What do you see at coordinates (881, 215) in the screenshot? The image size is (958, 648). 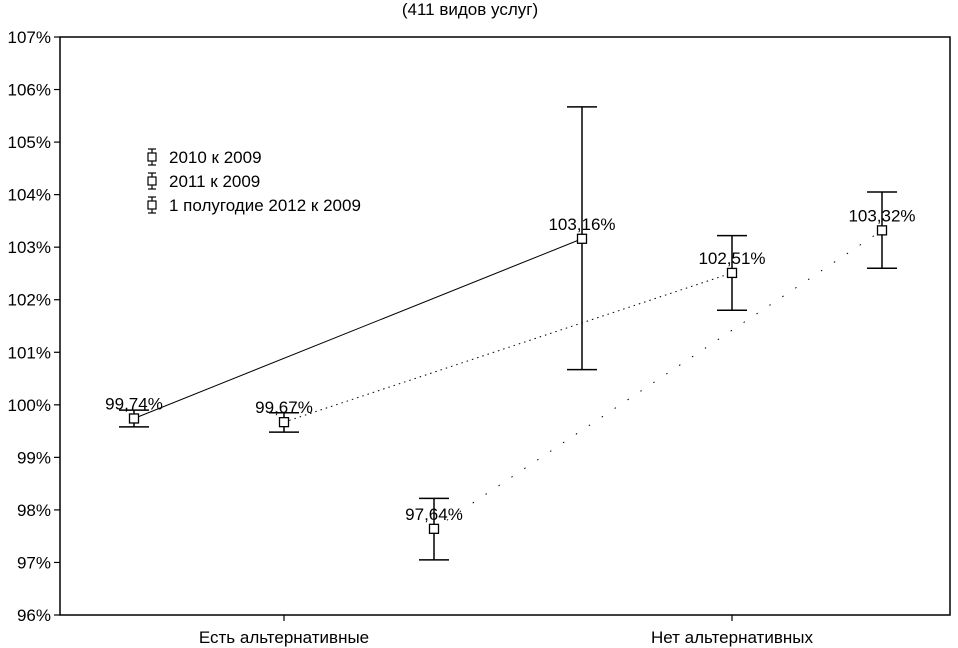 I see `data-label: 103,32%` at bounding box center [881, 215].